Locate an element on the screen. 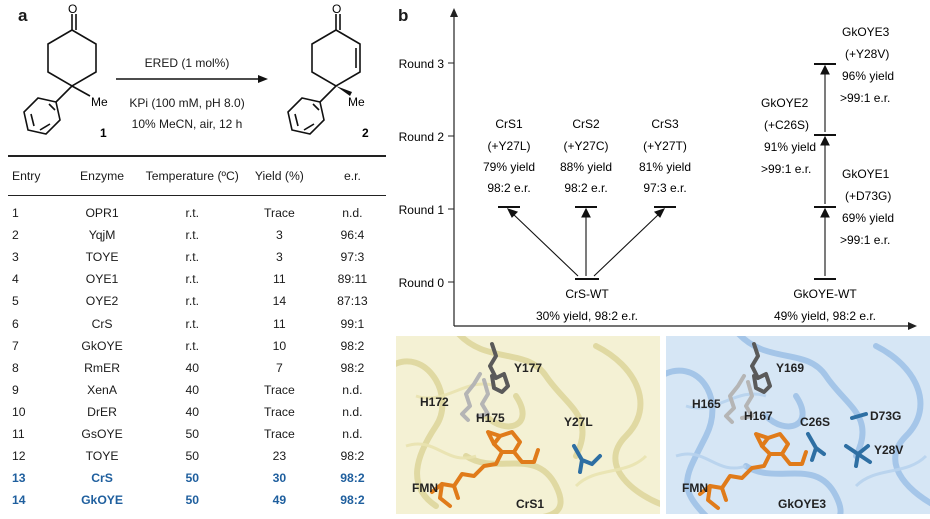 The width and height of the screenshot is (930, 519). gk-wt-detail: 49% yield, 98:2 e.r. is located at coordinates (825, 316).